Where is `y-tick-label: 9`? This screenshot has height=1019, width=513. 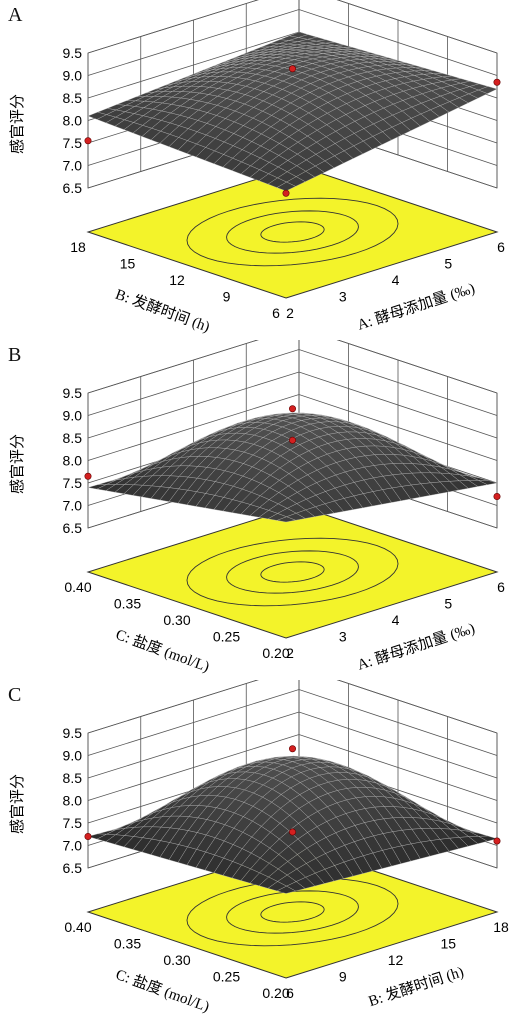 y-tick-label: 9 is located at coordinates (227, 297).